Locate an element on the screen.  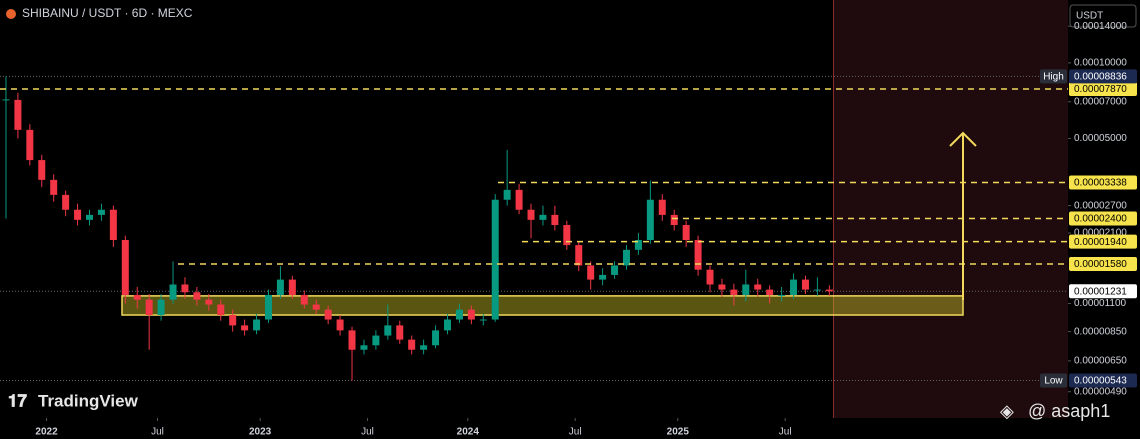
symbol-icon is located at coordinates (11, 14).